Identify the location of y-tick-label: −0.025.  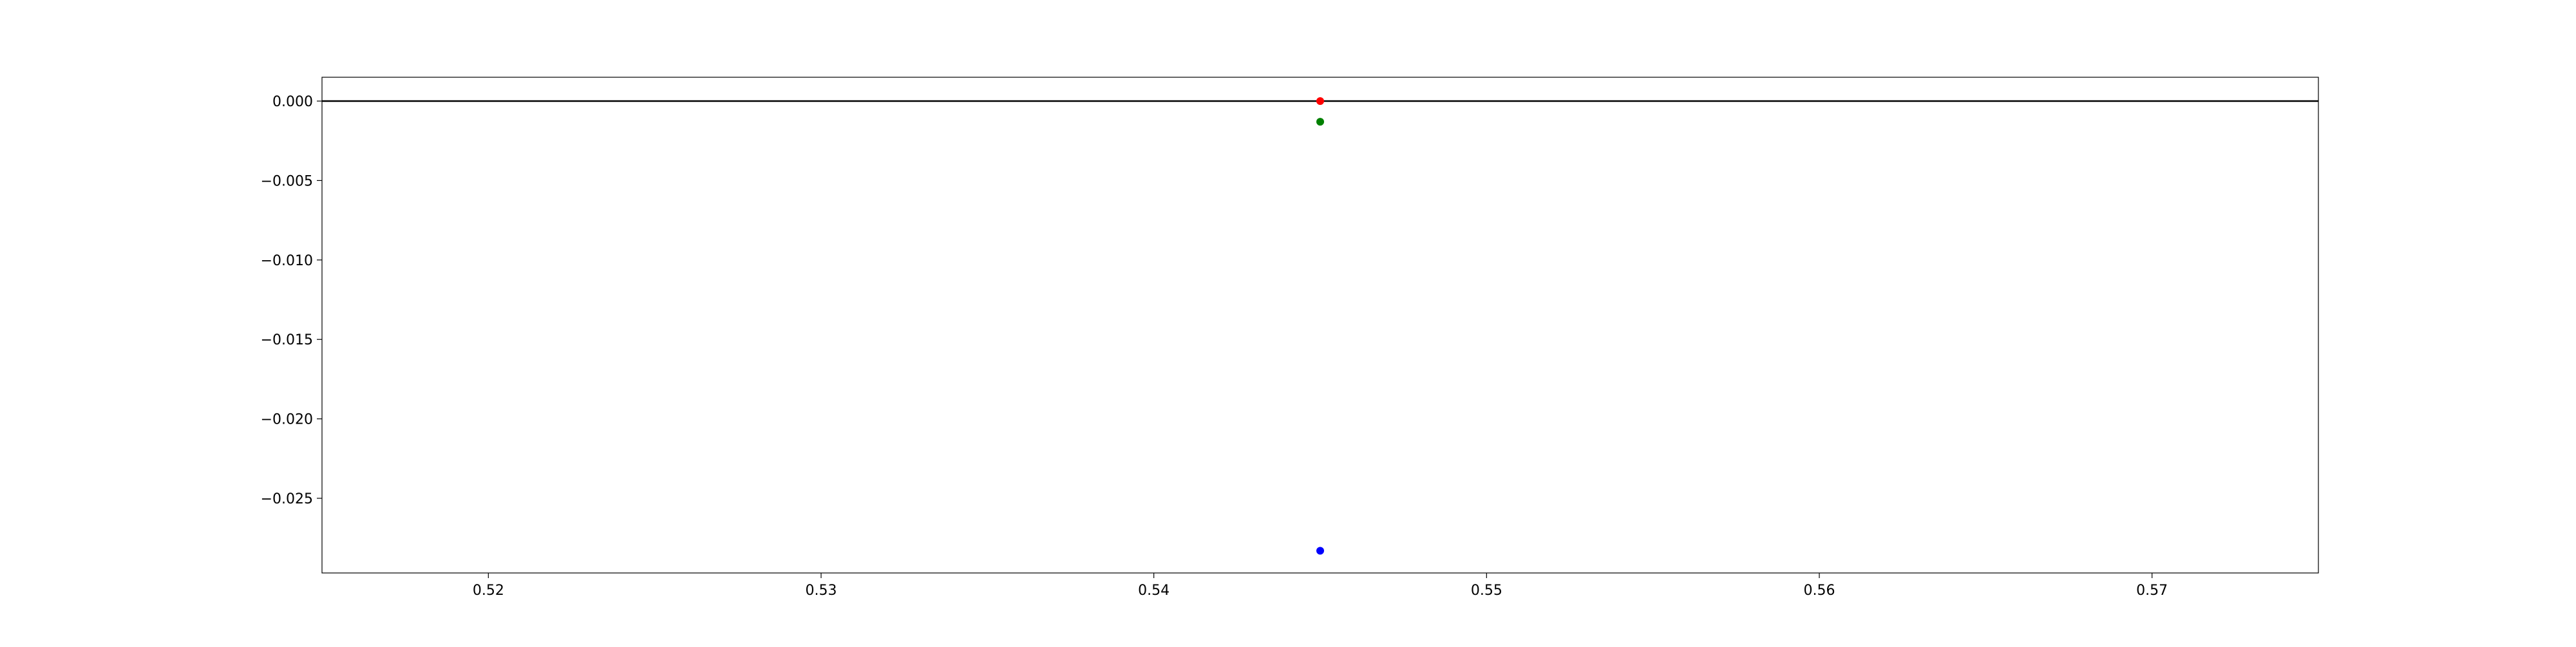
(287, 499).